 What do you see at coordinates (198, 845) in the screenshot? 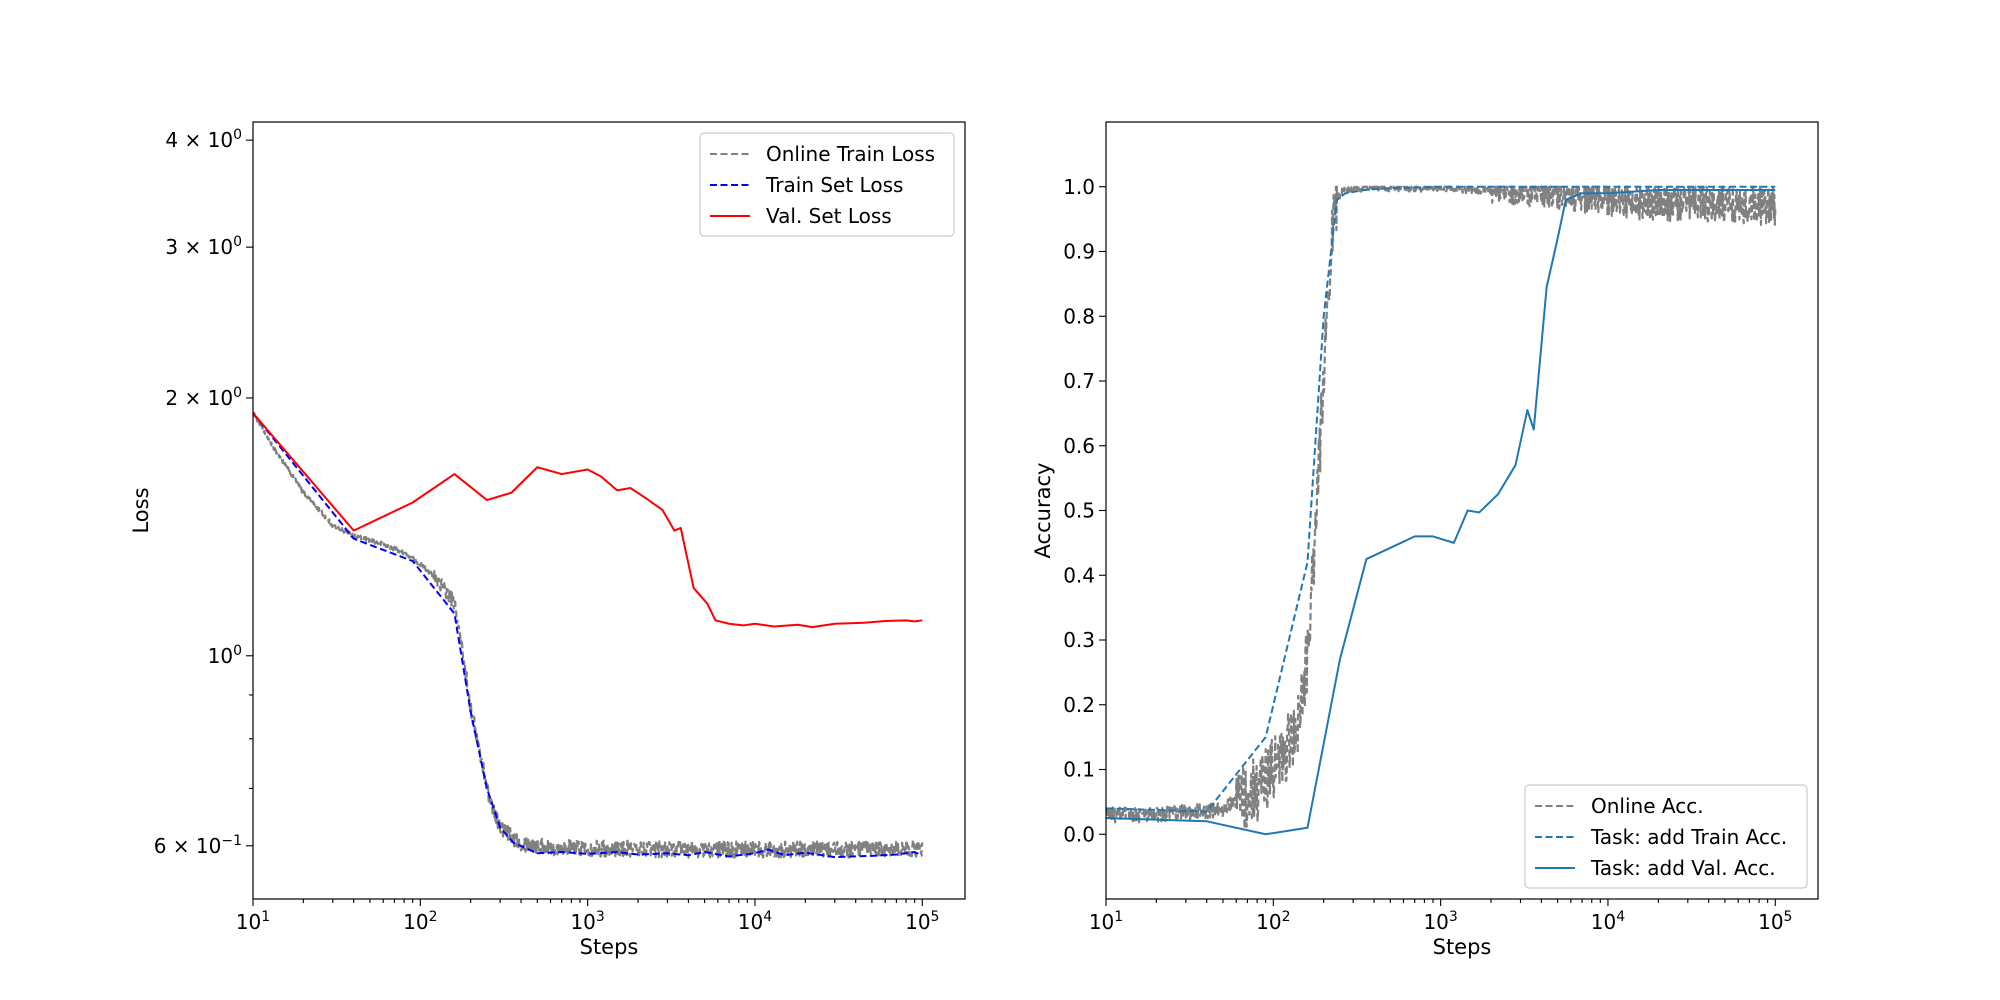
I see `y-tick-label: 6 × 10−1` at bounding box center [198, 845].